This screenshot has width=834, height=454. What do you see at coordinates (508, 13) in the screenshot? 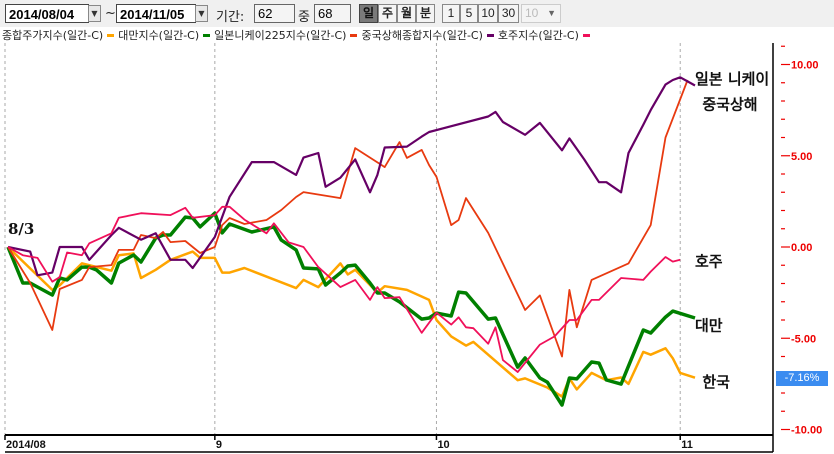
I see `minute-30-button: 30` at bounding box center [508, 13].